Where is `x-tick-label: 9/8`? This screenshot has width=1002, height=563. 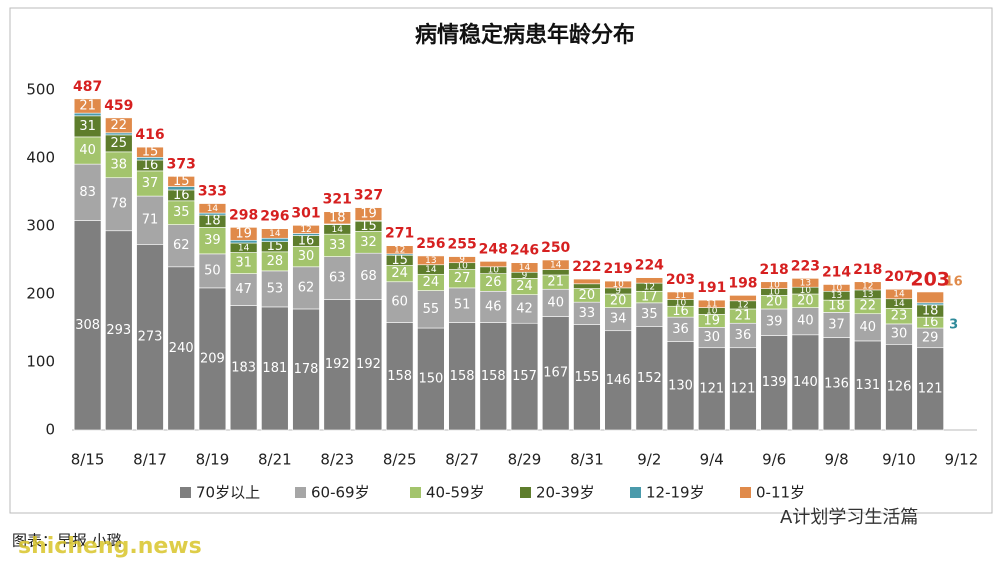
x-tick-label: 9/8 is located at coordinates (836, 460).